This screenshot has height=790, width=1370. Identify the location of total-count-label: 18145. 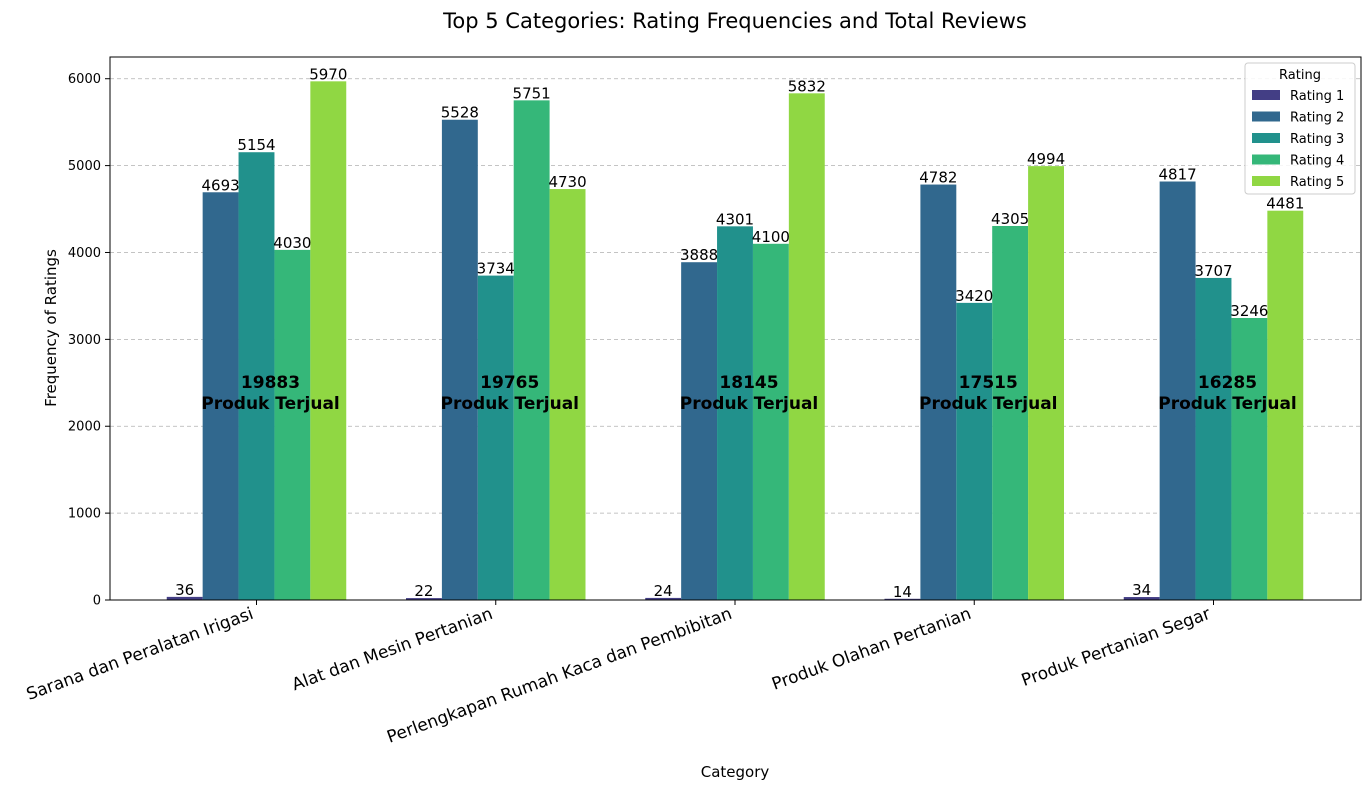
(748, 383).